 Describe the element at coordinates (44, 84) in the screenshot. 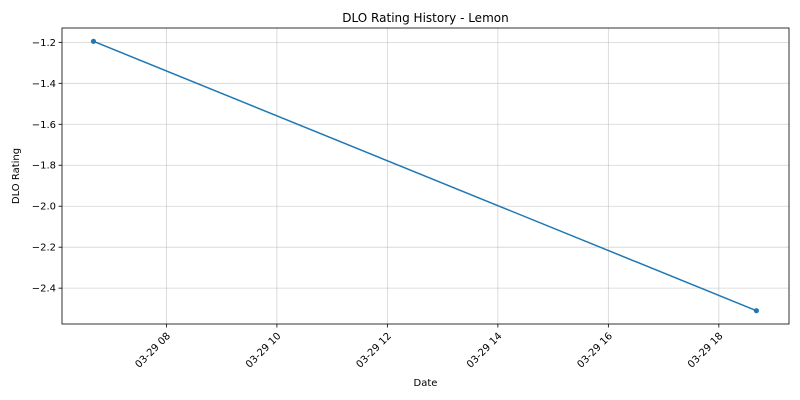

I see `y-tick-label: −1.4` at that location.